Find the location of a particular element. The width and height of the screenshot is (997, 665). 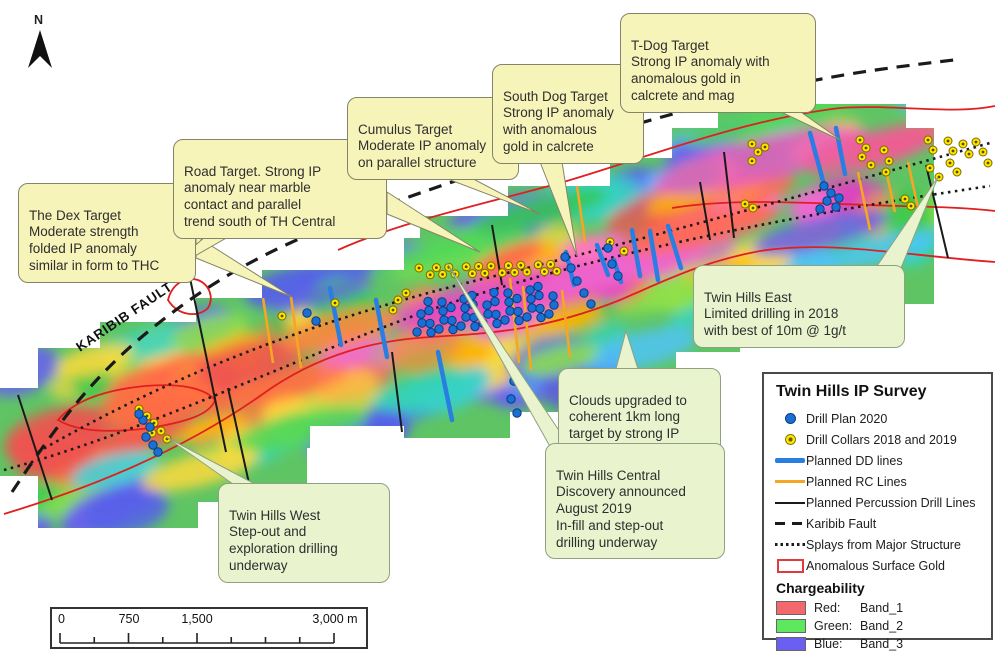

chargeability-row-red: Red: Band_1 is located at coordinates (877, 608).